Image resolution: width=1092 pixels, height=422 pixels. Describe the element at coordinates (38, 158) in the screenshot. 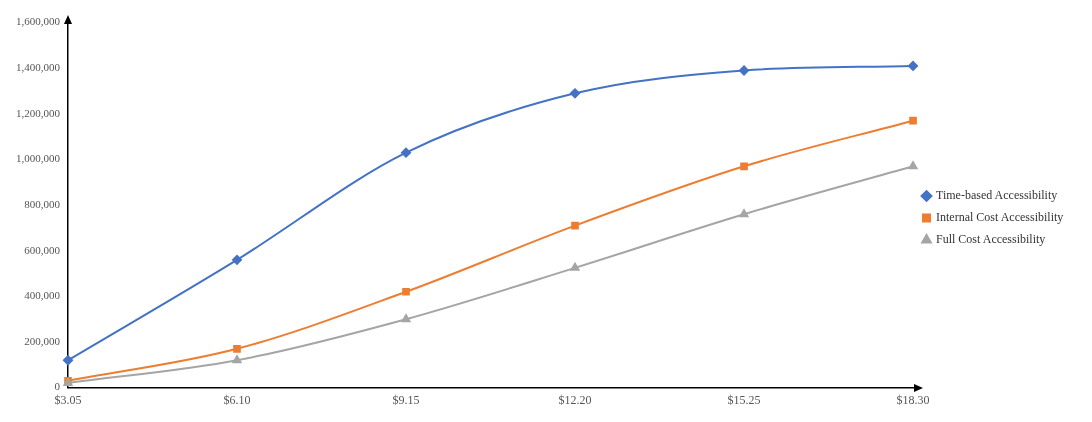

I see `y-tick-label: 1,000,000` at that location.